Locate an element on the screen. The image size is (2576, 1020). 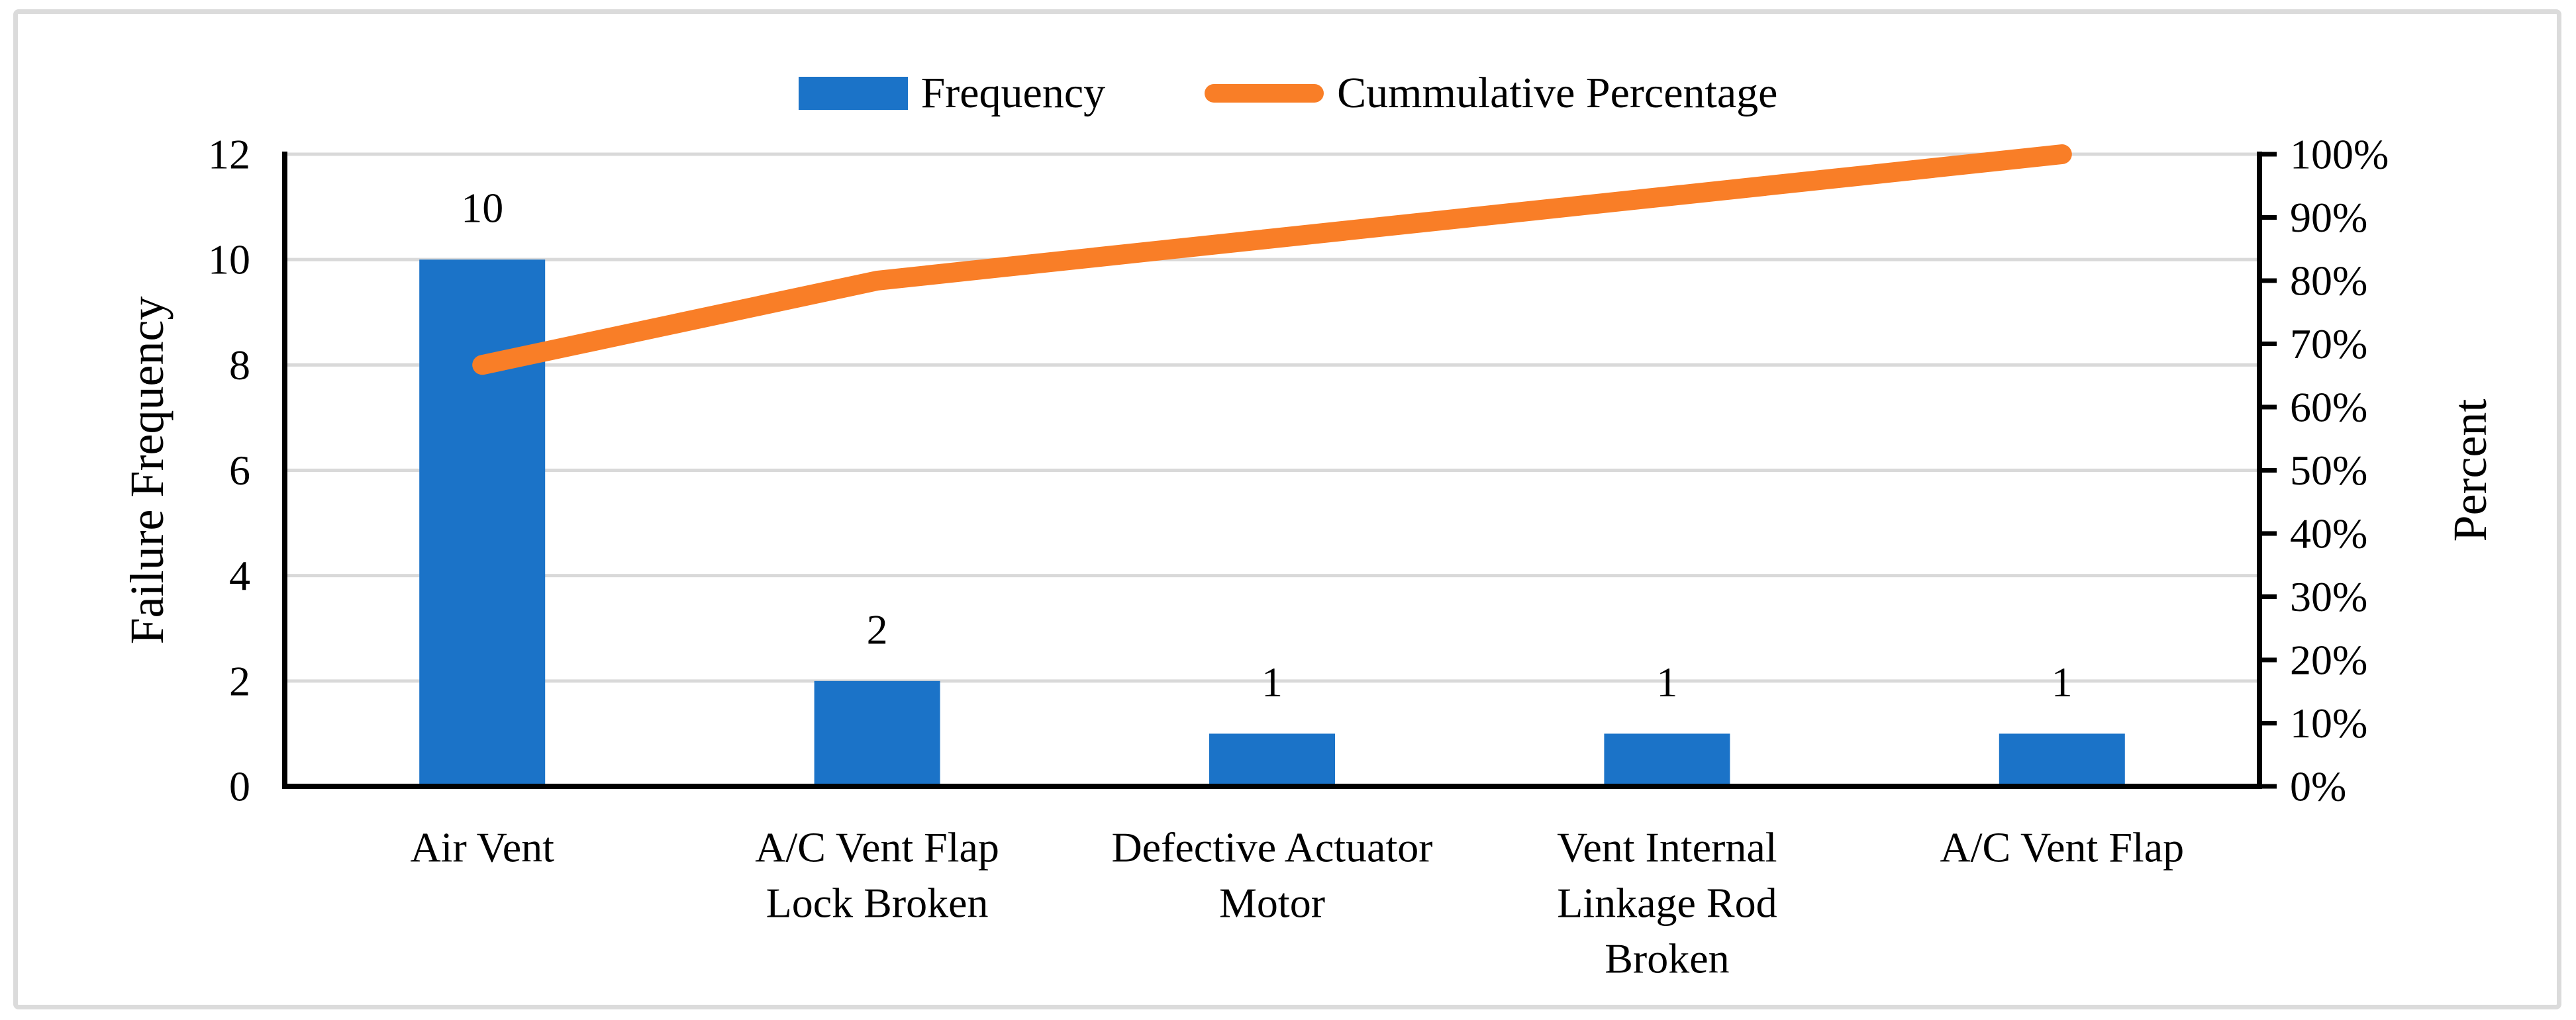
legend-label-frequency: Frequency is located at coordinates (1013, 93).